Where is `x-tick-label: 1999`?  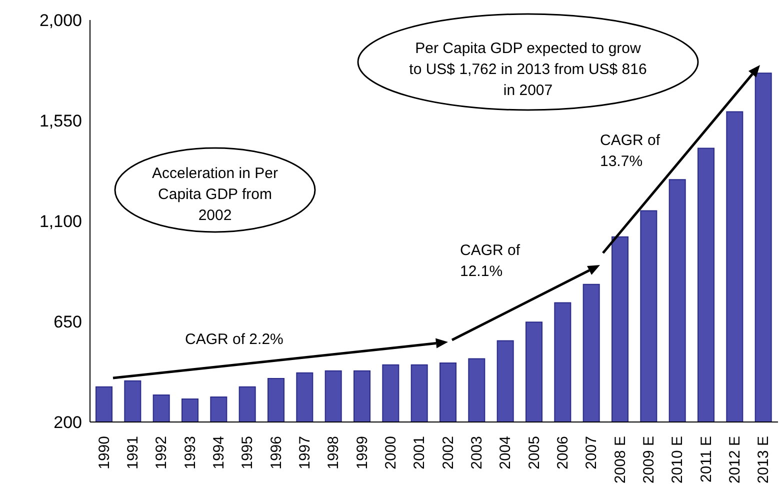
x-tick-label: 1999 is located at coordinates (362, 453).